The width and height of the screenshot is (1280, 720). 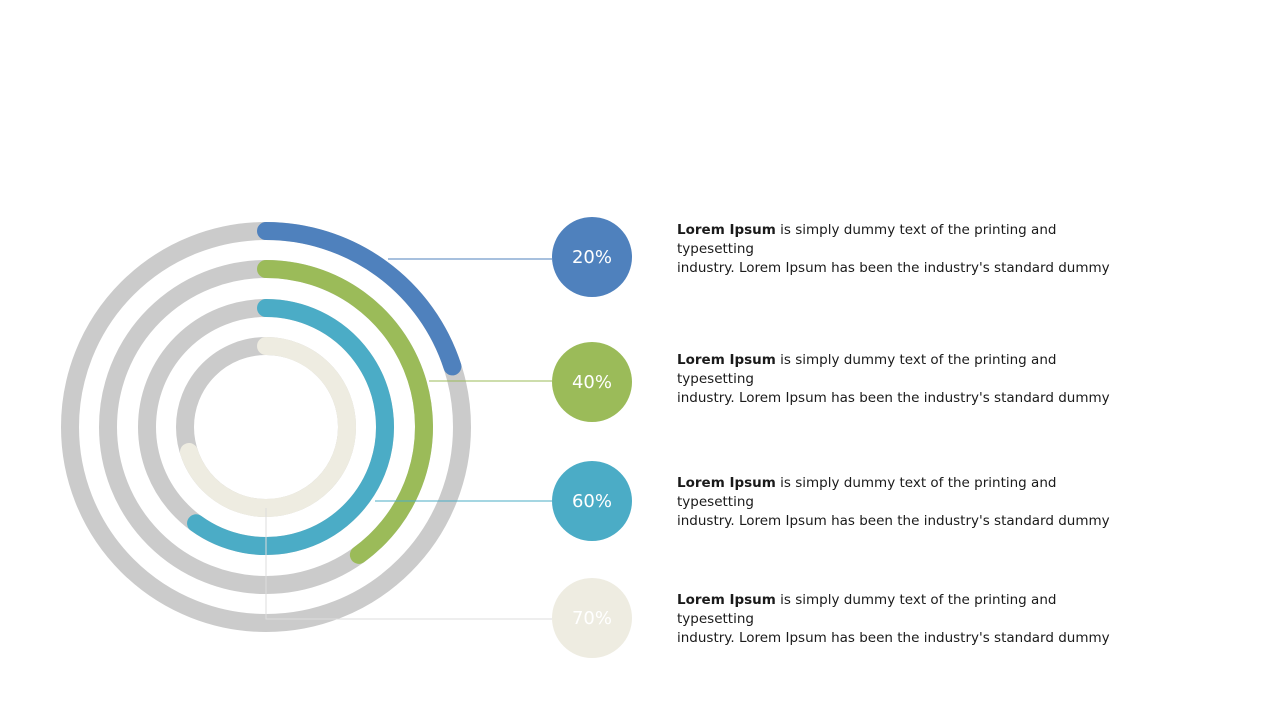 I want to click on connector-lines, so click(x=408, y=439).